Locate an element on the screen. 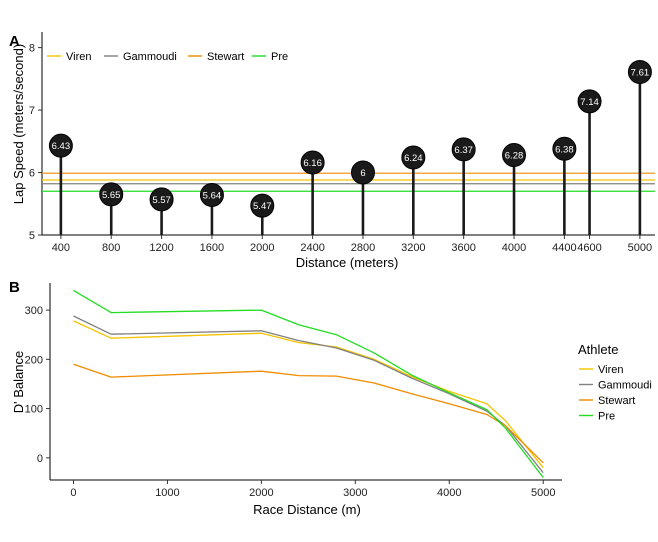 Image resolution: width=658 pixels, height=542 pixels. series-line-stewart is located at coordinates (308, 413).